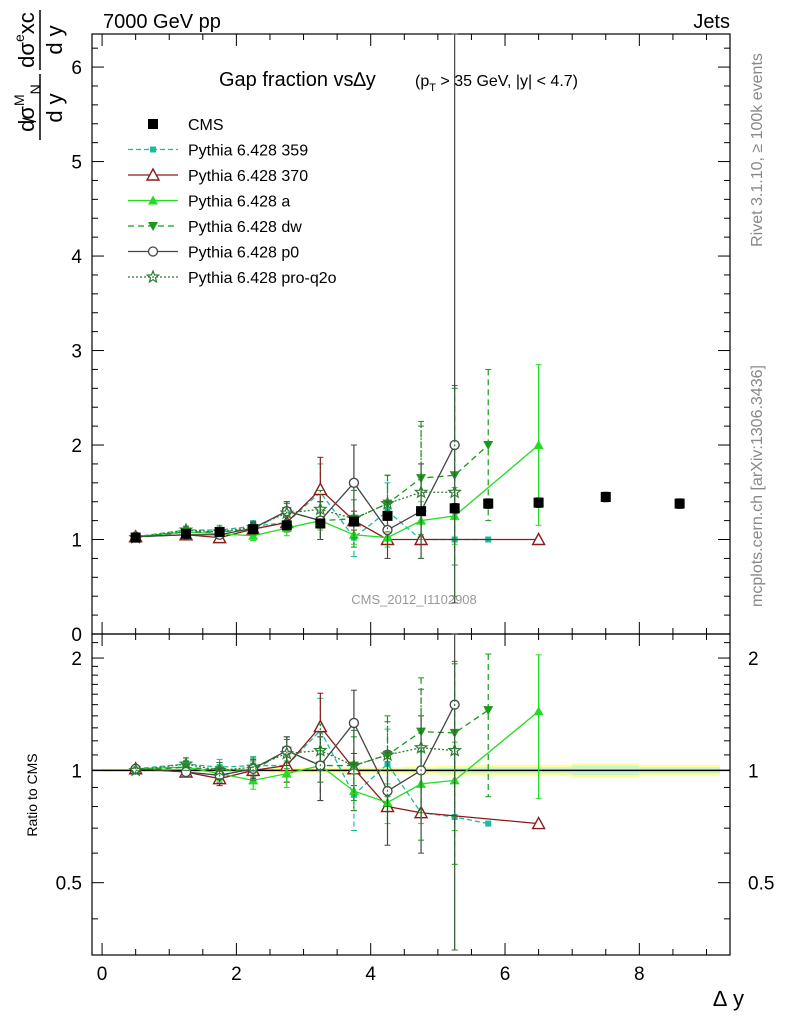 Image resolution: width=786 pixels, height=1024 pixels. Describe the element at coordinates (496, 83) in the screenshot. I see `plot-title-sub: (pT > 35 GeV, |y| < 4.7)` at that location.